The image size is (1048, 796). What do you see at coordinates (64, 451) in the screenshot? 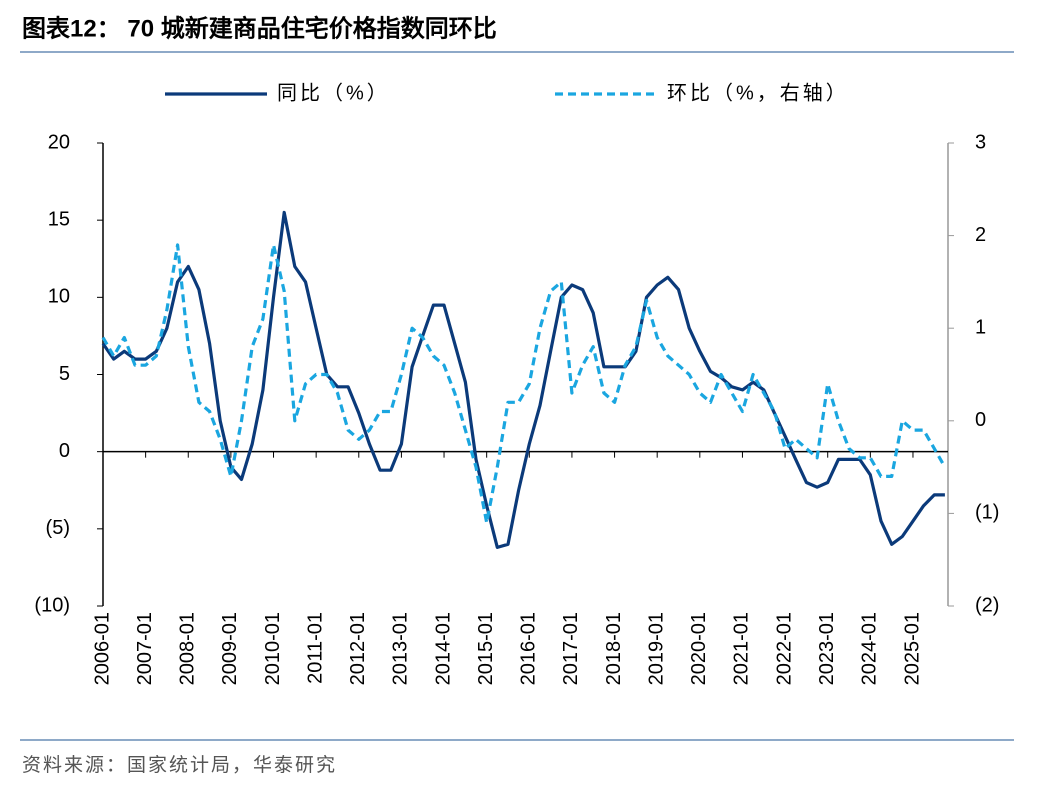
I see `y-tick-label: 0` at bounding box center [64, 451].